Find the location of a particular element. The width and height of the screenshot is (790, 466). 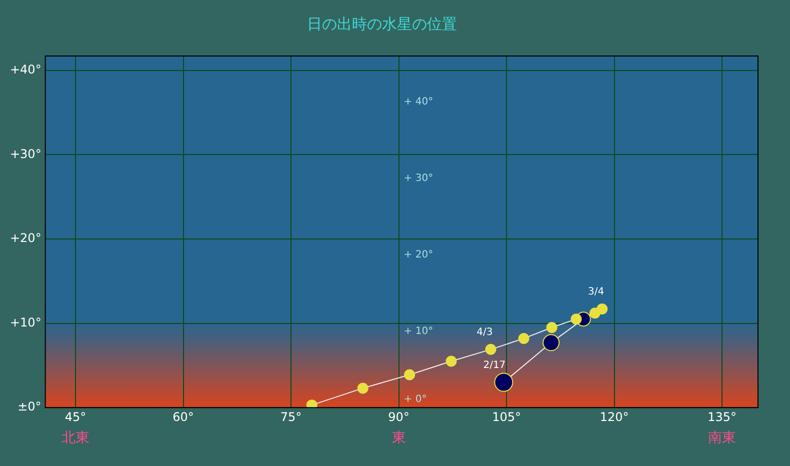

y-tick-label: +40° is located at coordinates (26, 69).